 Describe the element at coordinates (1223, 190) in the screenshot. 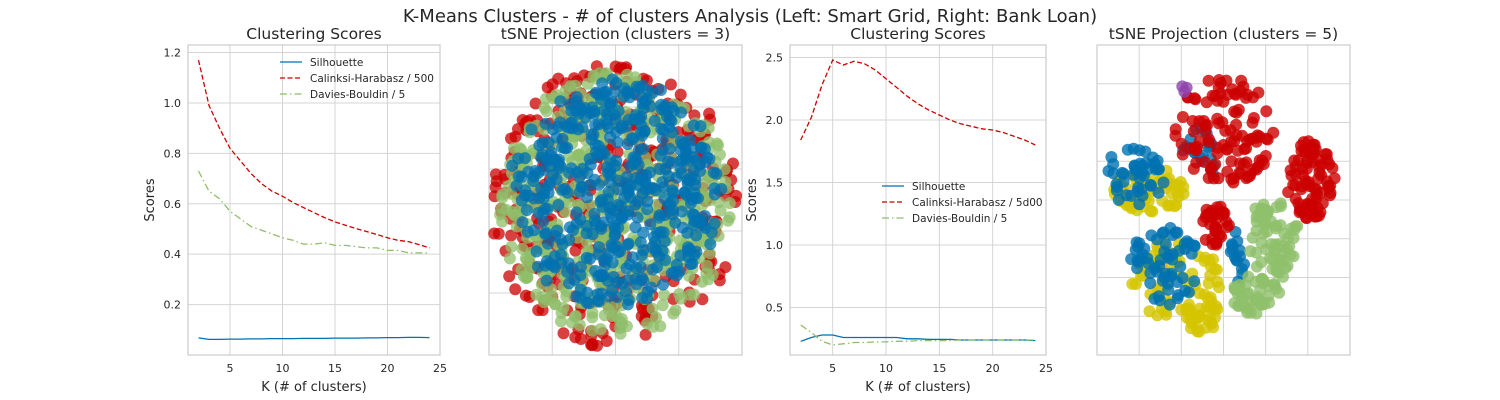

I see `tsne-panel-right: tSNE Projection (clusters = 5)` at that location.